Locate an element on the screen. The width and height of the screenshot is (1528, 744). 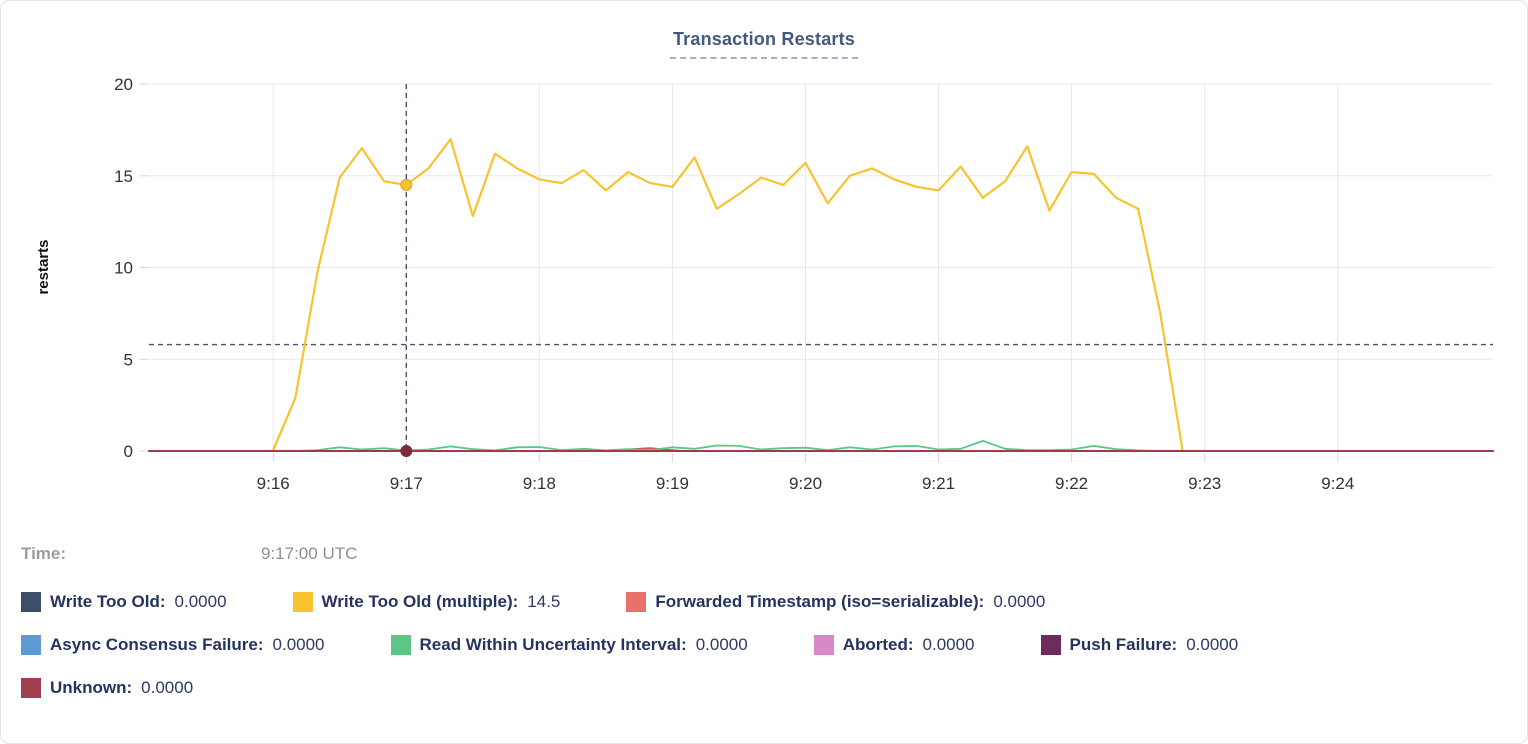
legend-item: Read Within Uncertainty Interval: 0.0000 is located at coordinates (569, 645).